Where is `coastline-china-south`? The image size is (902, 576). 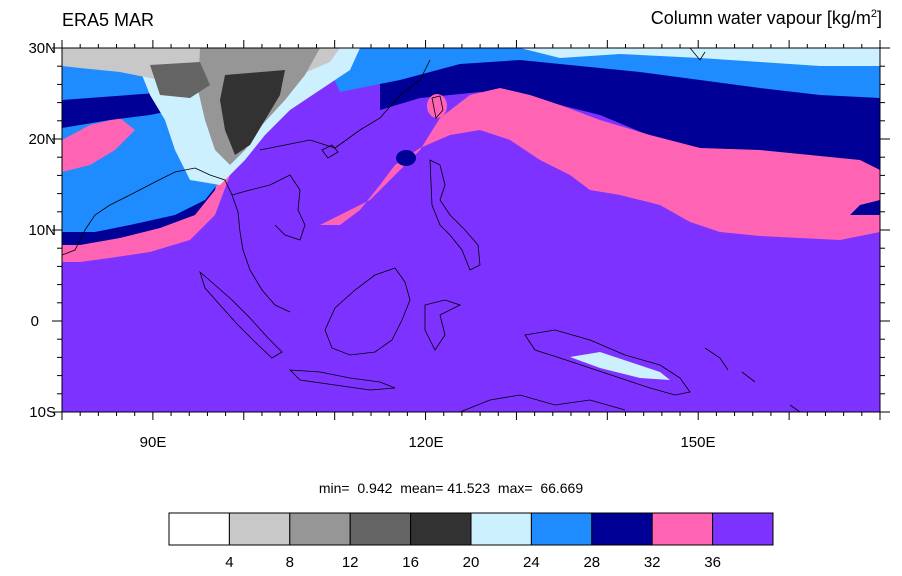
coastline-china-south is located at coordinates (345, 105).